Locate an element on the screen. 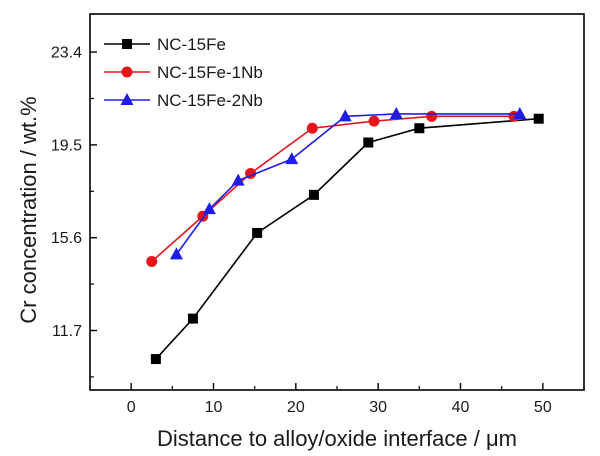 The image size is (600, 456). x-axis-title: Distance to alloy/oxide interface / μm is located at coordinates (337, 438).